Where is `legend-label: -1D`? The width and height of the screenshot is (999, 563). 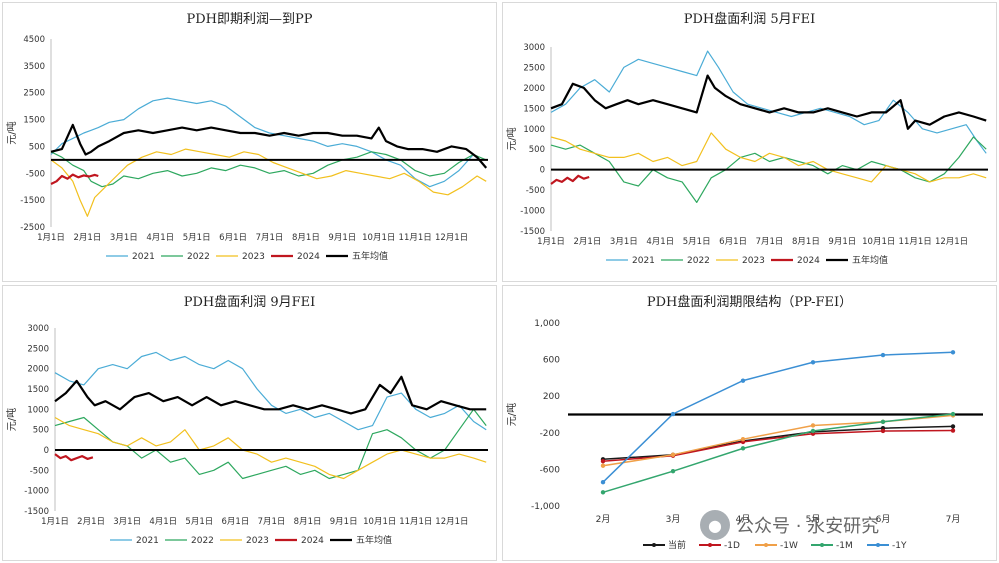
legend-label: -1D is located at coordinates (732, 546).